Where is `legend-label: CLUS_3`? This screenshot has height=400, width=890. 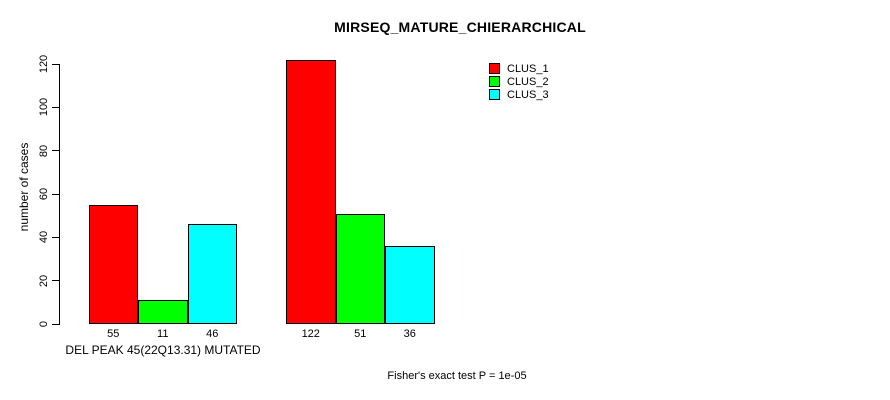 legend-label: CLUS_3 is located at coordinates (528, 94).